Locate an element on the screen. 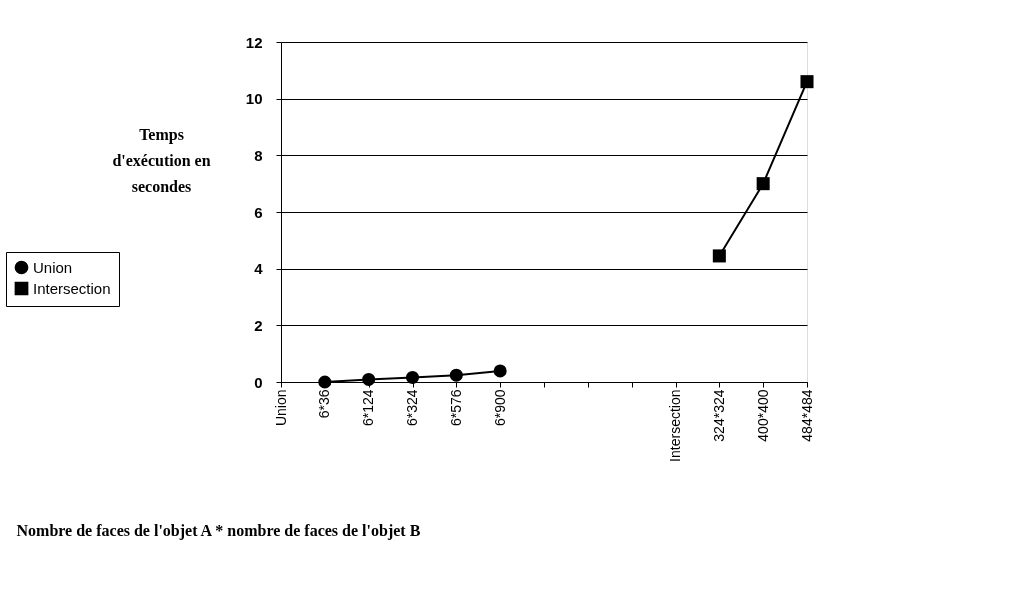 The height and width of the screenshot is (590, 1010). x-tick-label: 484*484 is located at coordinates (806, 415).